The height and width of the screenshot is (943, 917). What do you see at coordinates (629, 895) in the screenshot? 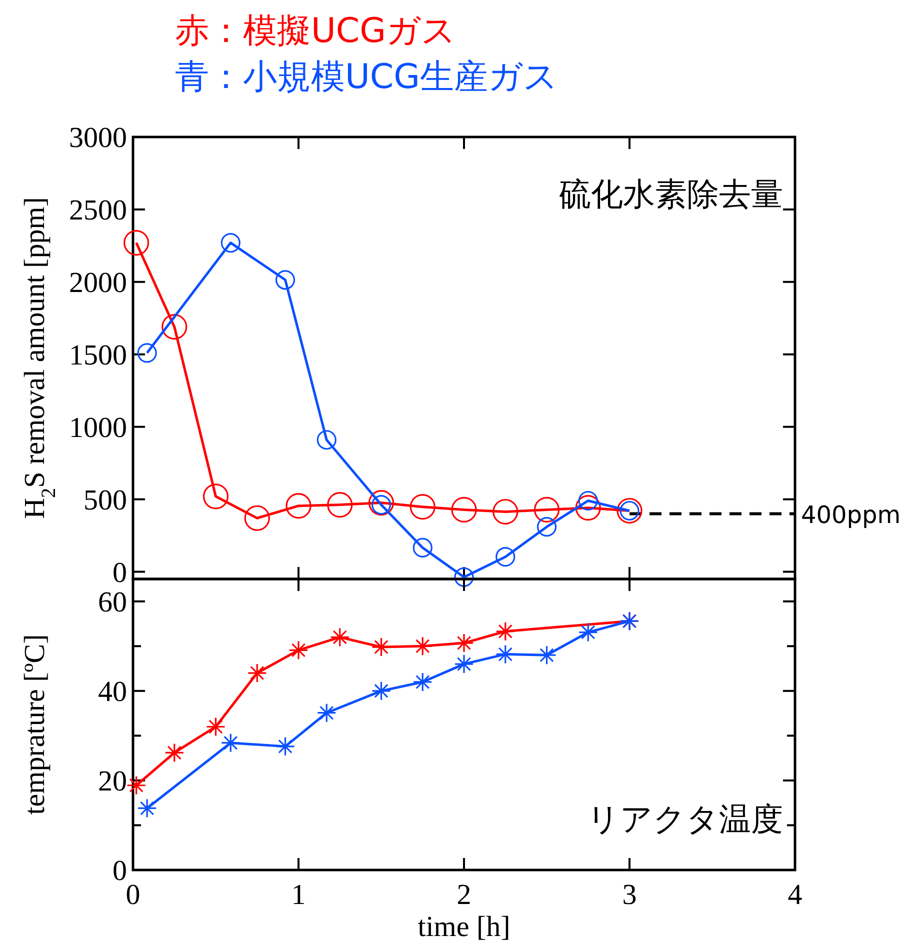
I see `x-tick-label: 3` at bounding box center [629, 895].